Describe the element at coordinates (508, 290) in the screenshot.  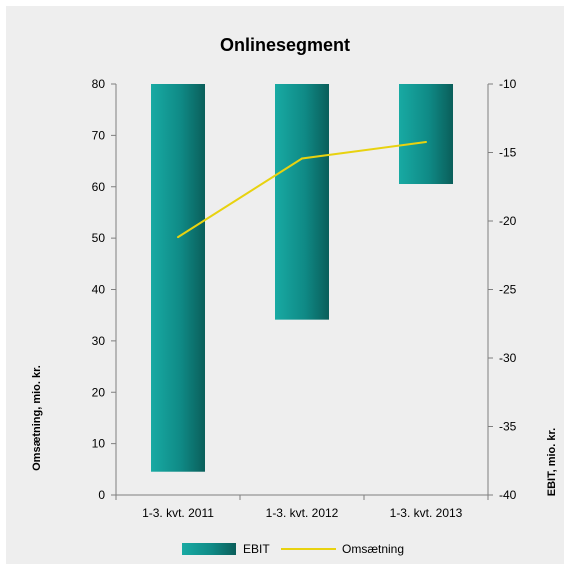
I see `right-tick-label-3: -25` at that location.